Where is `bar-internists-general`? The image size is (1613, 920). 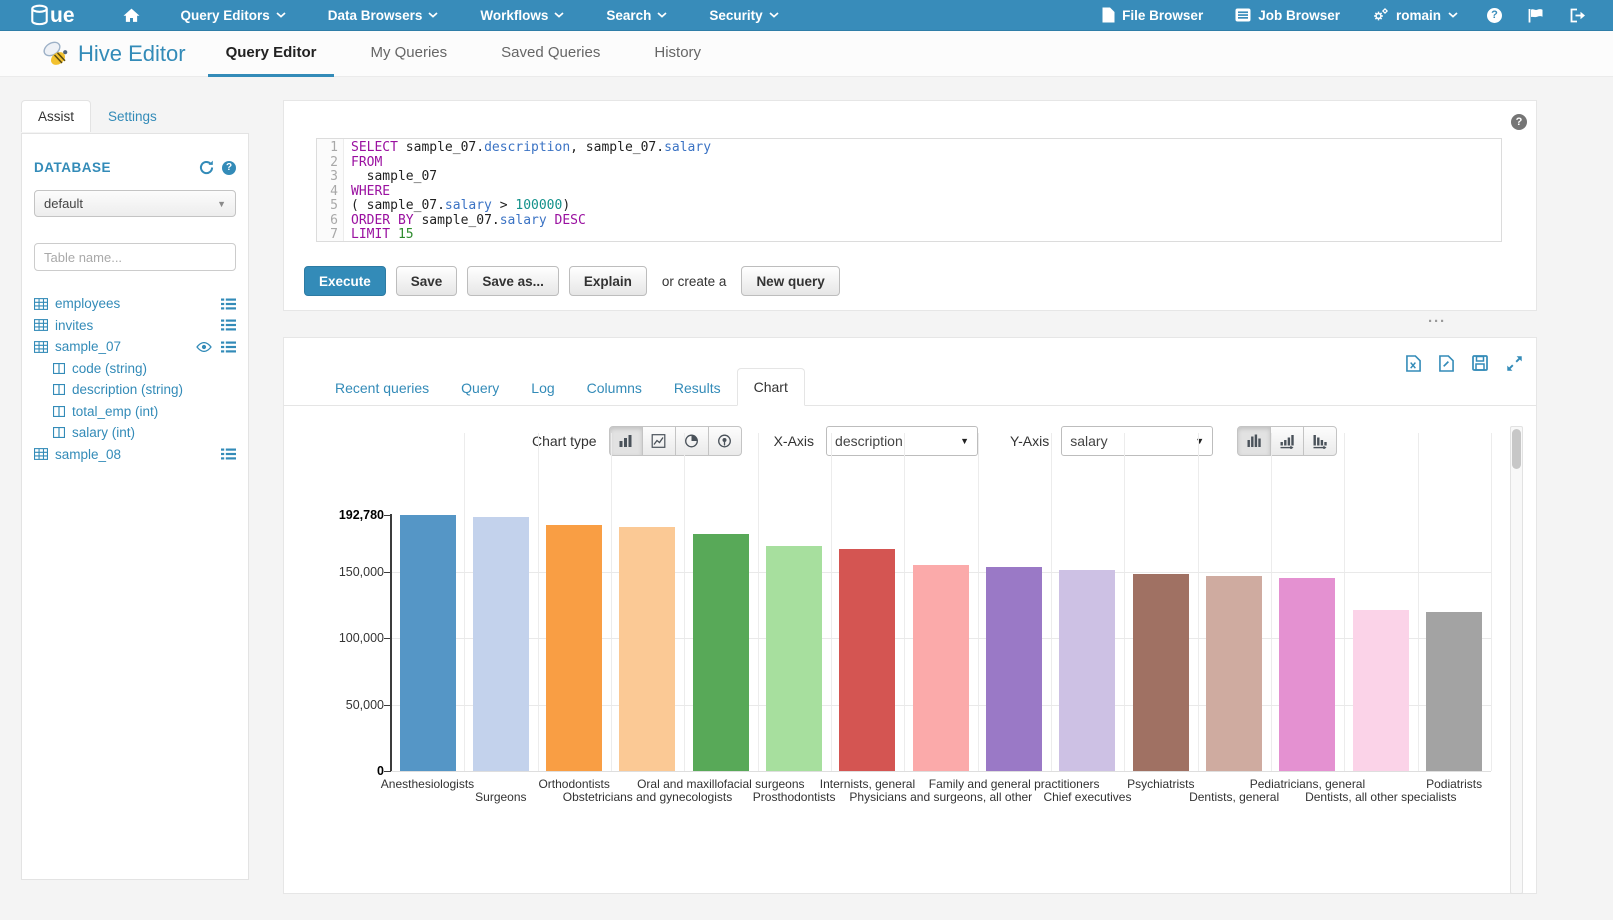
bar-internists-general is located at coordinates (867, 659).